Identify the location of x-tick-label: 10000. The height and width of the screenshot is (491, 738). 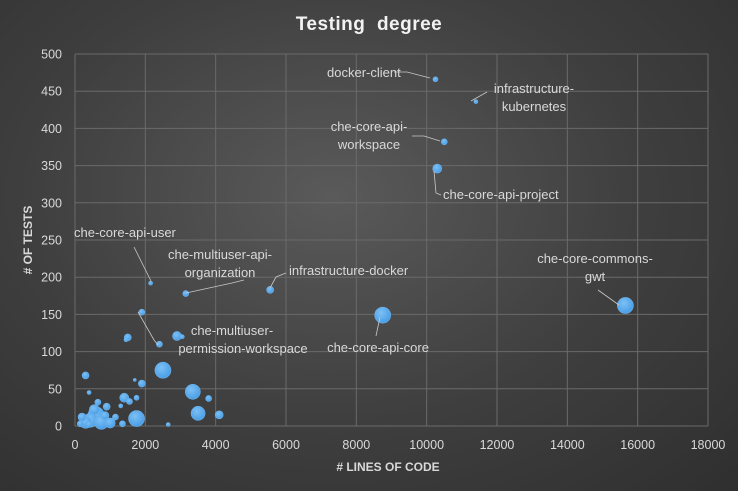
(426, 445).